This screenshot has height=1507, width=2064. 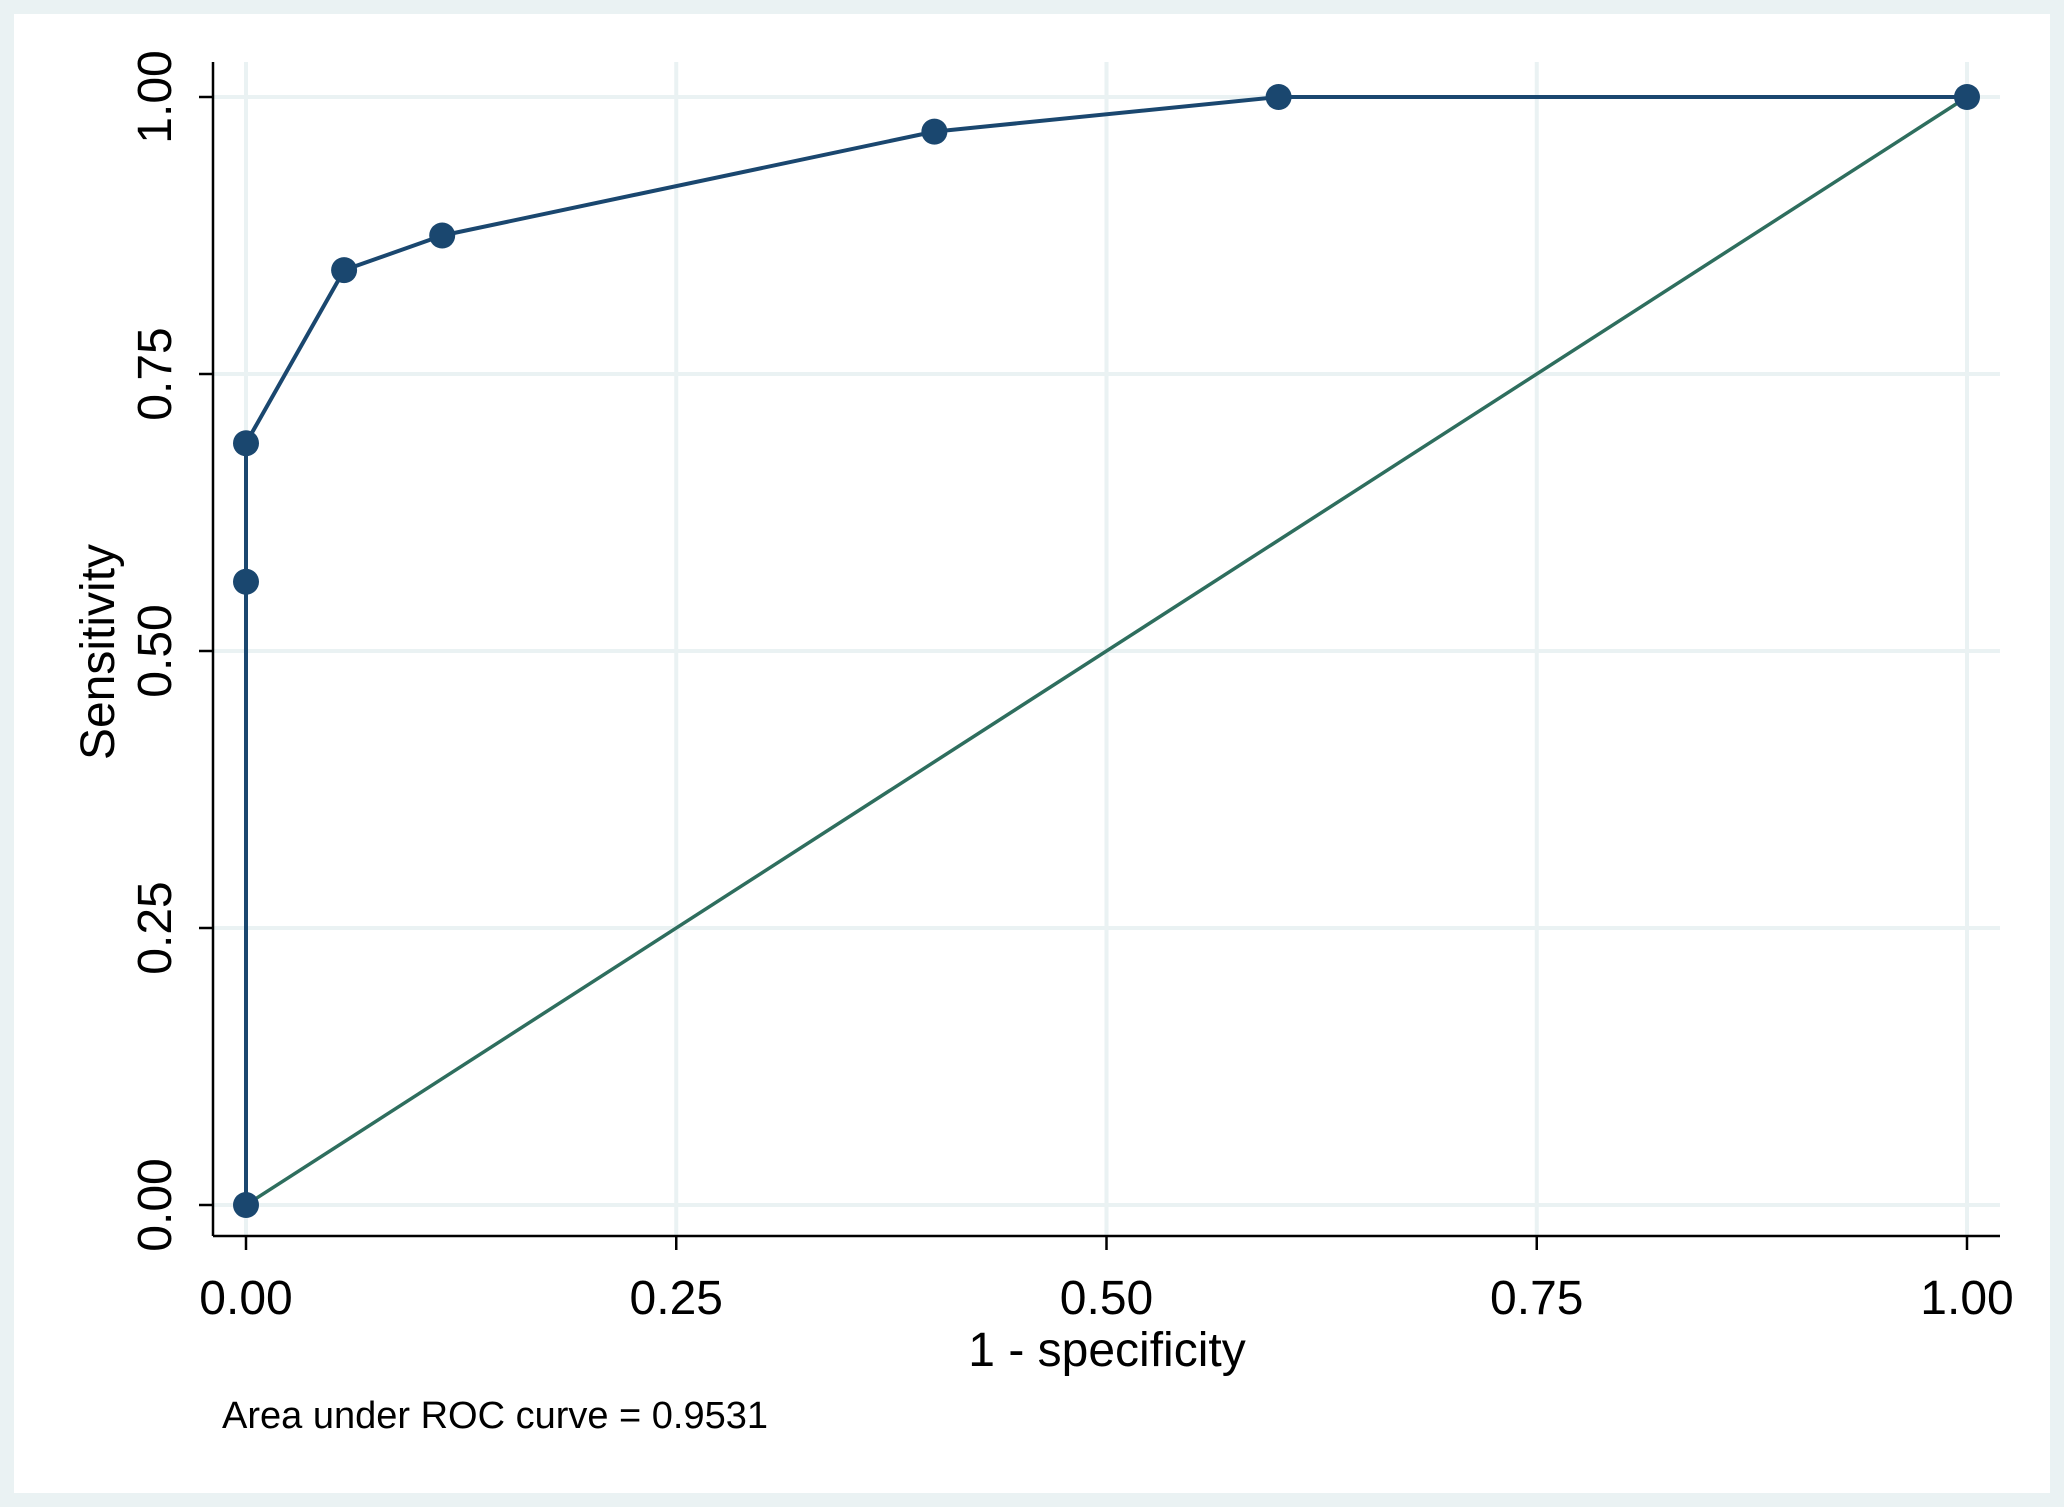 I want to click on x-tick-label-1: 0.25, so click(x=676, y=1298).